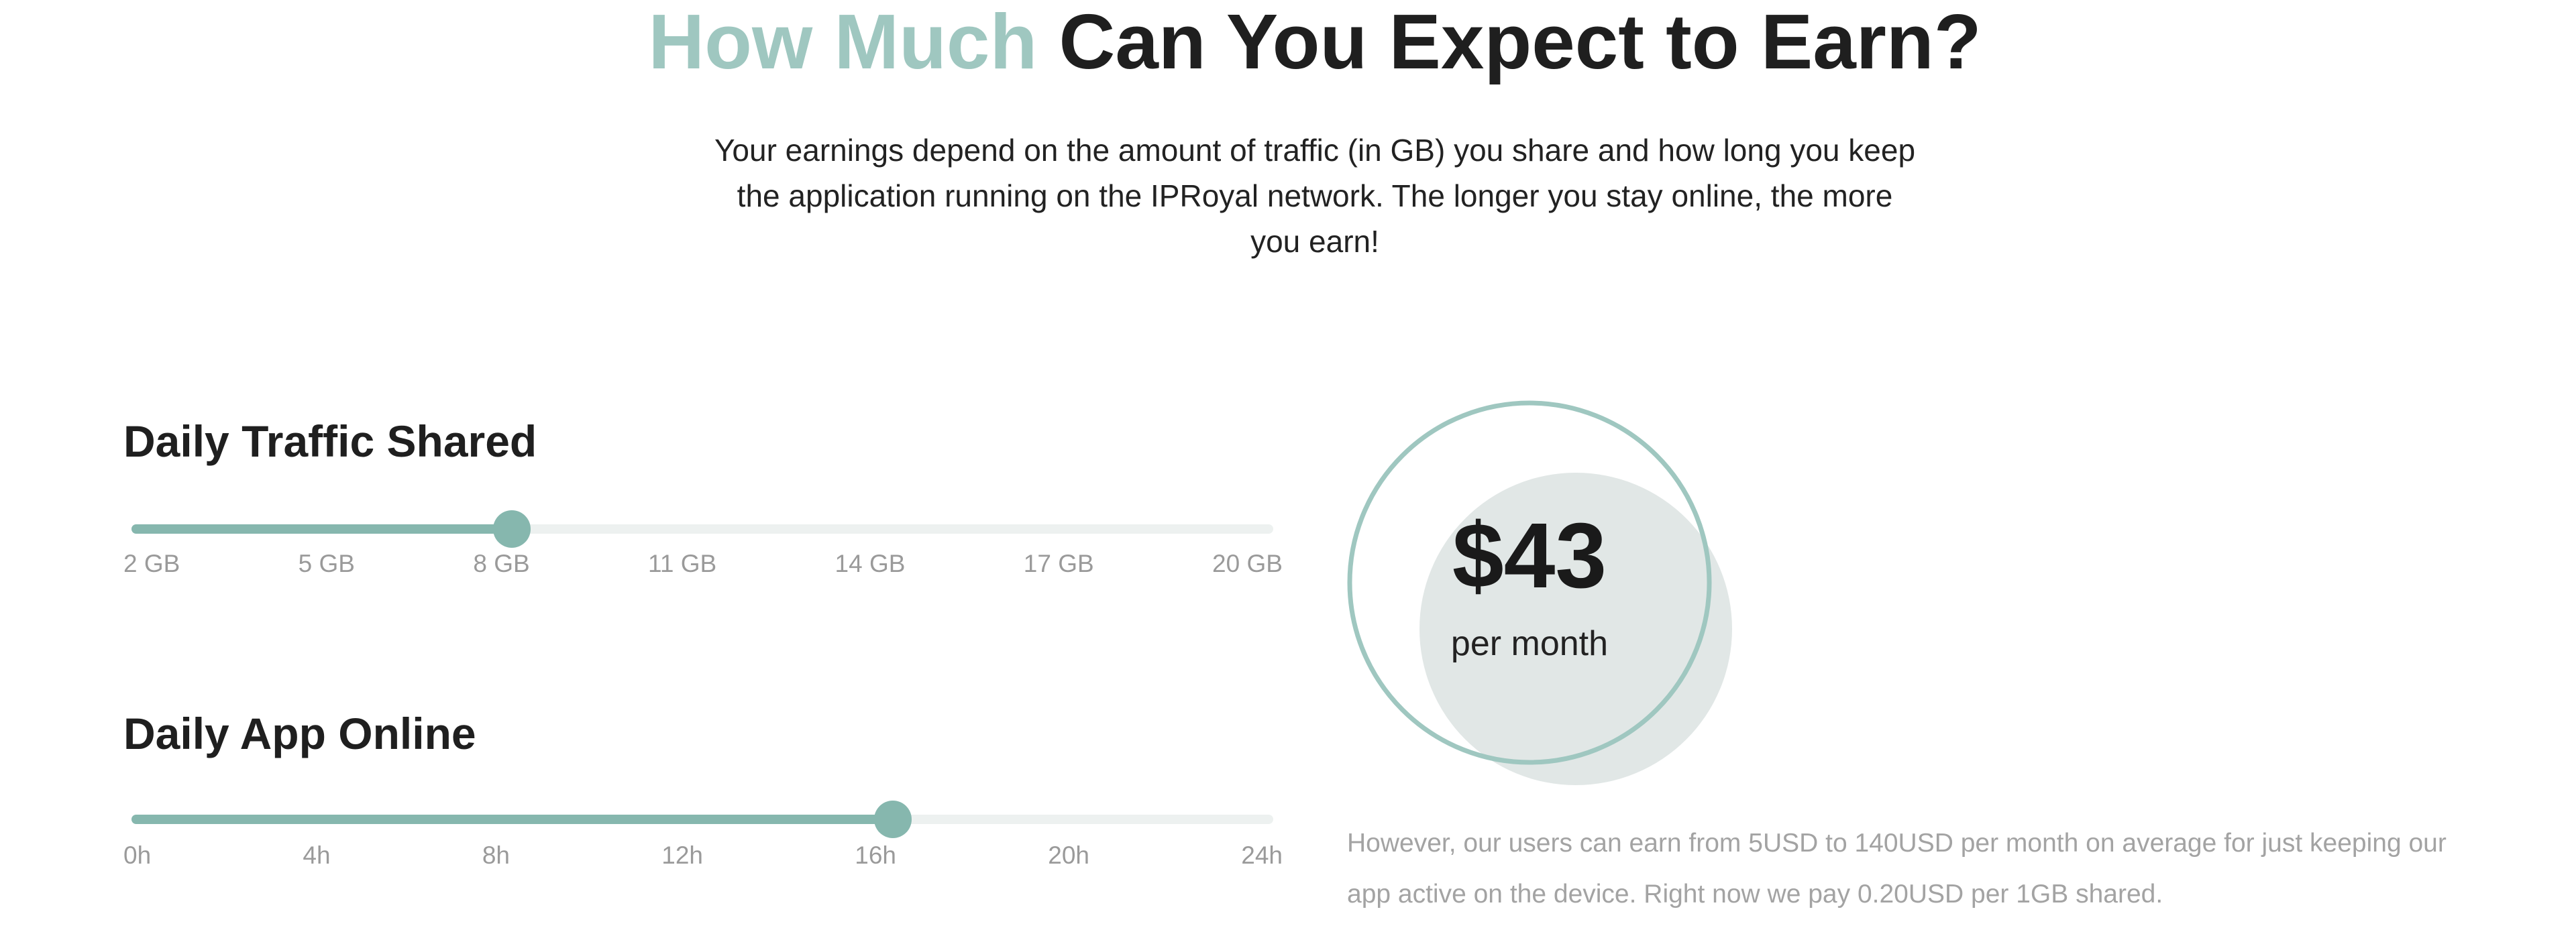 The width and height of the screenshot is (2576, 934). Describe the element at coordinates (330, 441) in the screenshot. I see `slider-title: Daily Traffic Shared` at that location.